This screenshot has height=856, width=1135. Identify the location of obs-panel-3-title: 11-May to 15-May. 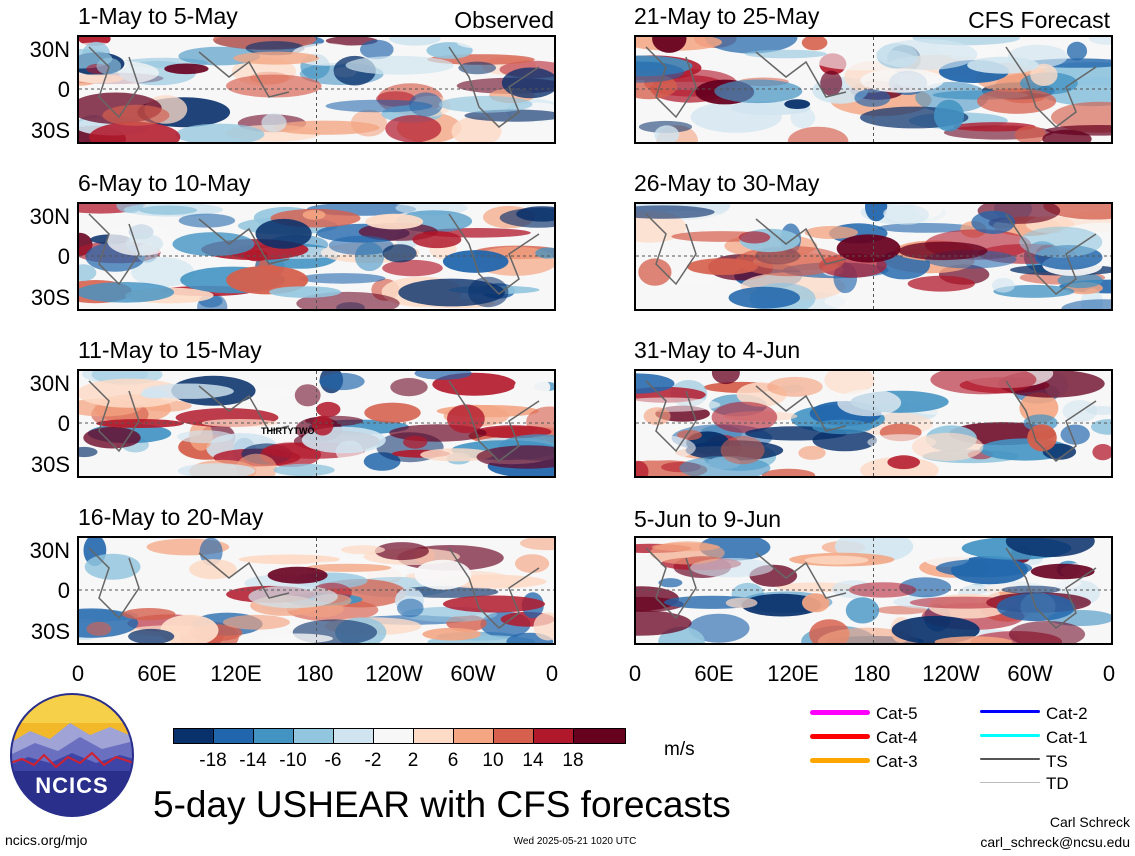
(170, 350).